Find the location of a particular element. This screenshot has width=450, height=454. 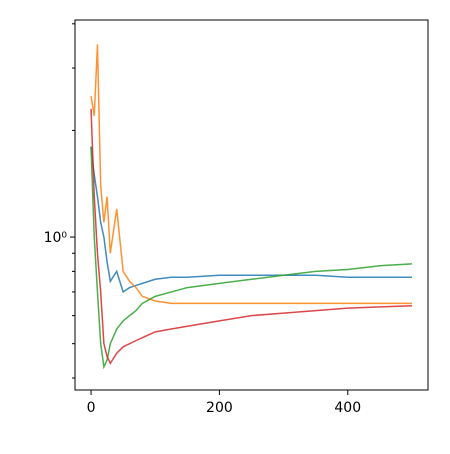

y-tick-label: 10⁰ is located at coordinates (56, 238).